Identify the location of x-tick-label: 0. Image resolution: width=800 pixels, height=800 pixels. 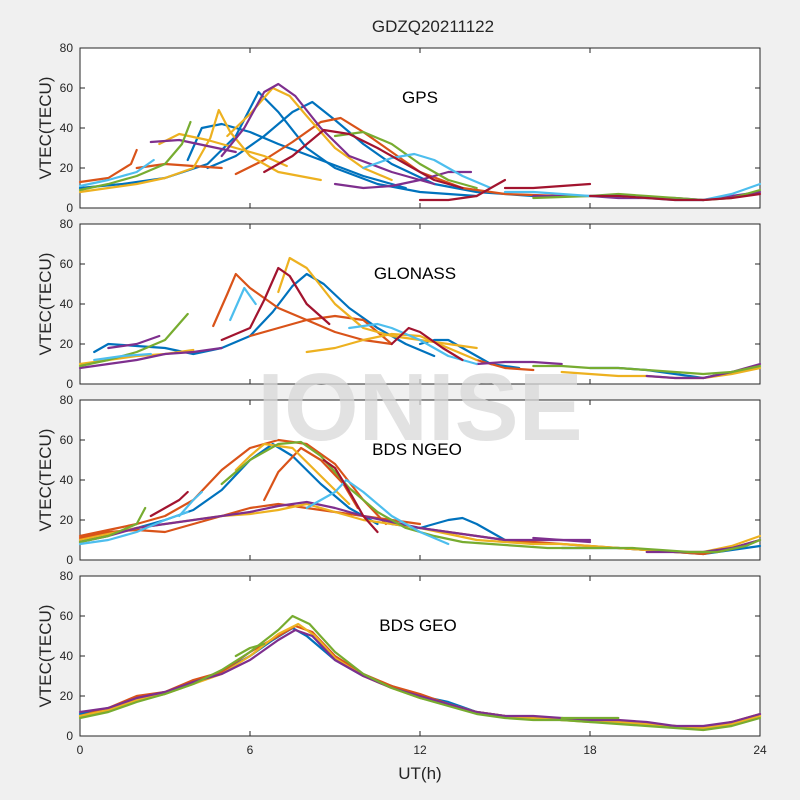
(80, 750).